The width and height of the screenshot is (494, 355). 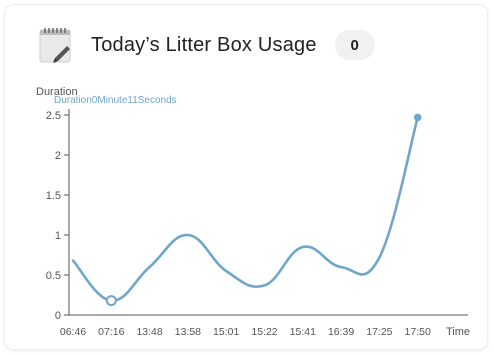 What do you see at coordinates (55, 45) in the screenshot?
I see `notepad-icon` at bounding box center [55, 45].